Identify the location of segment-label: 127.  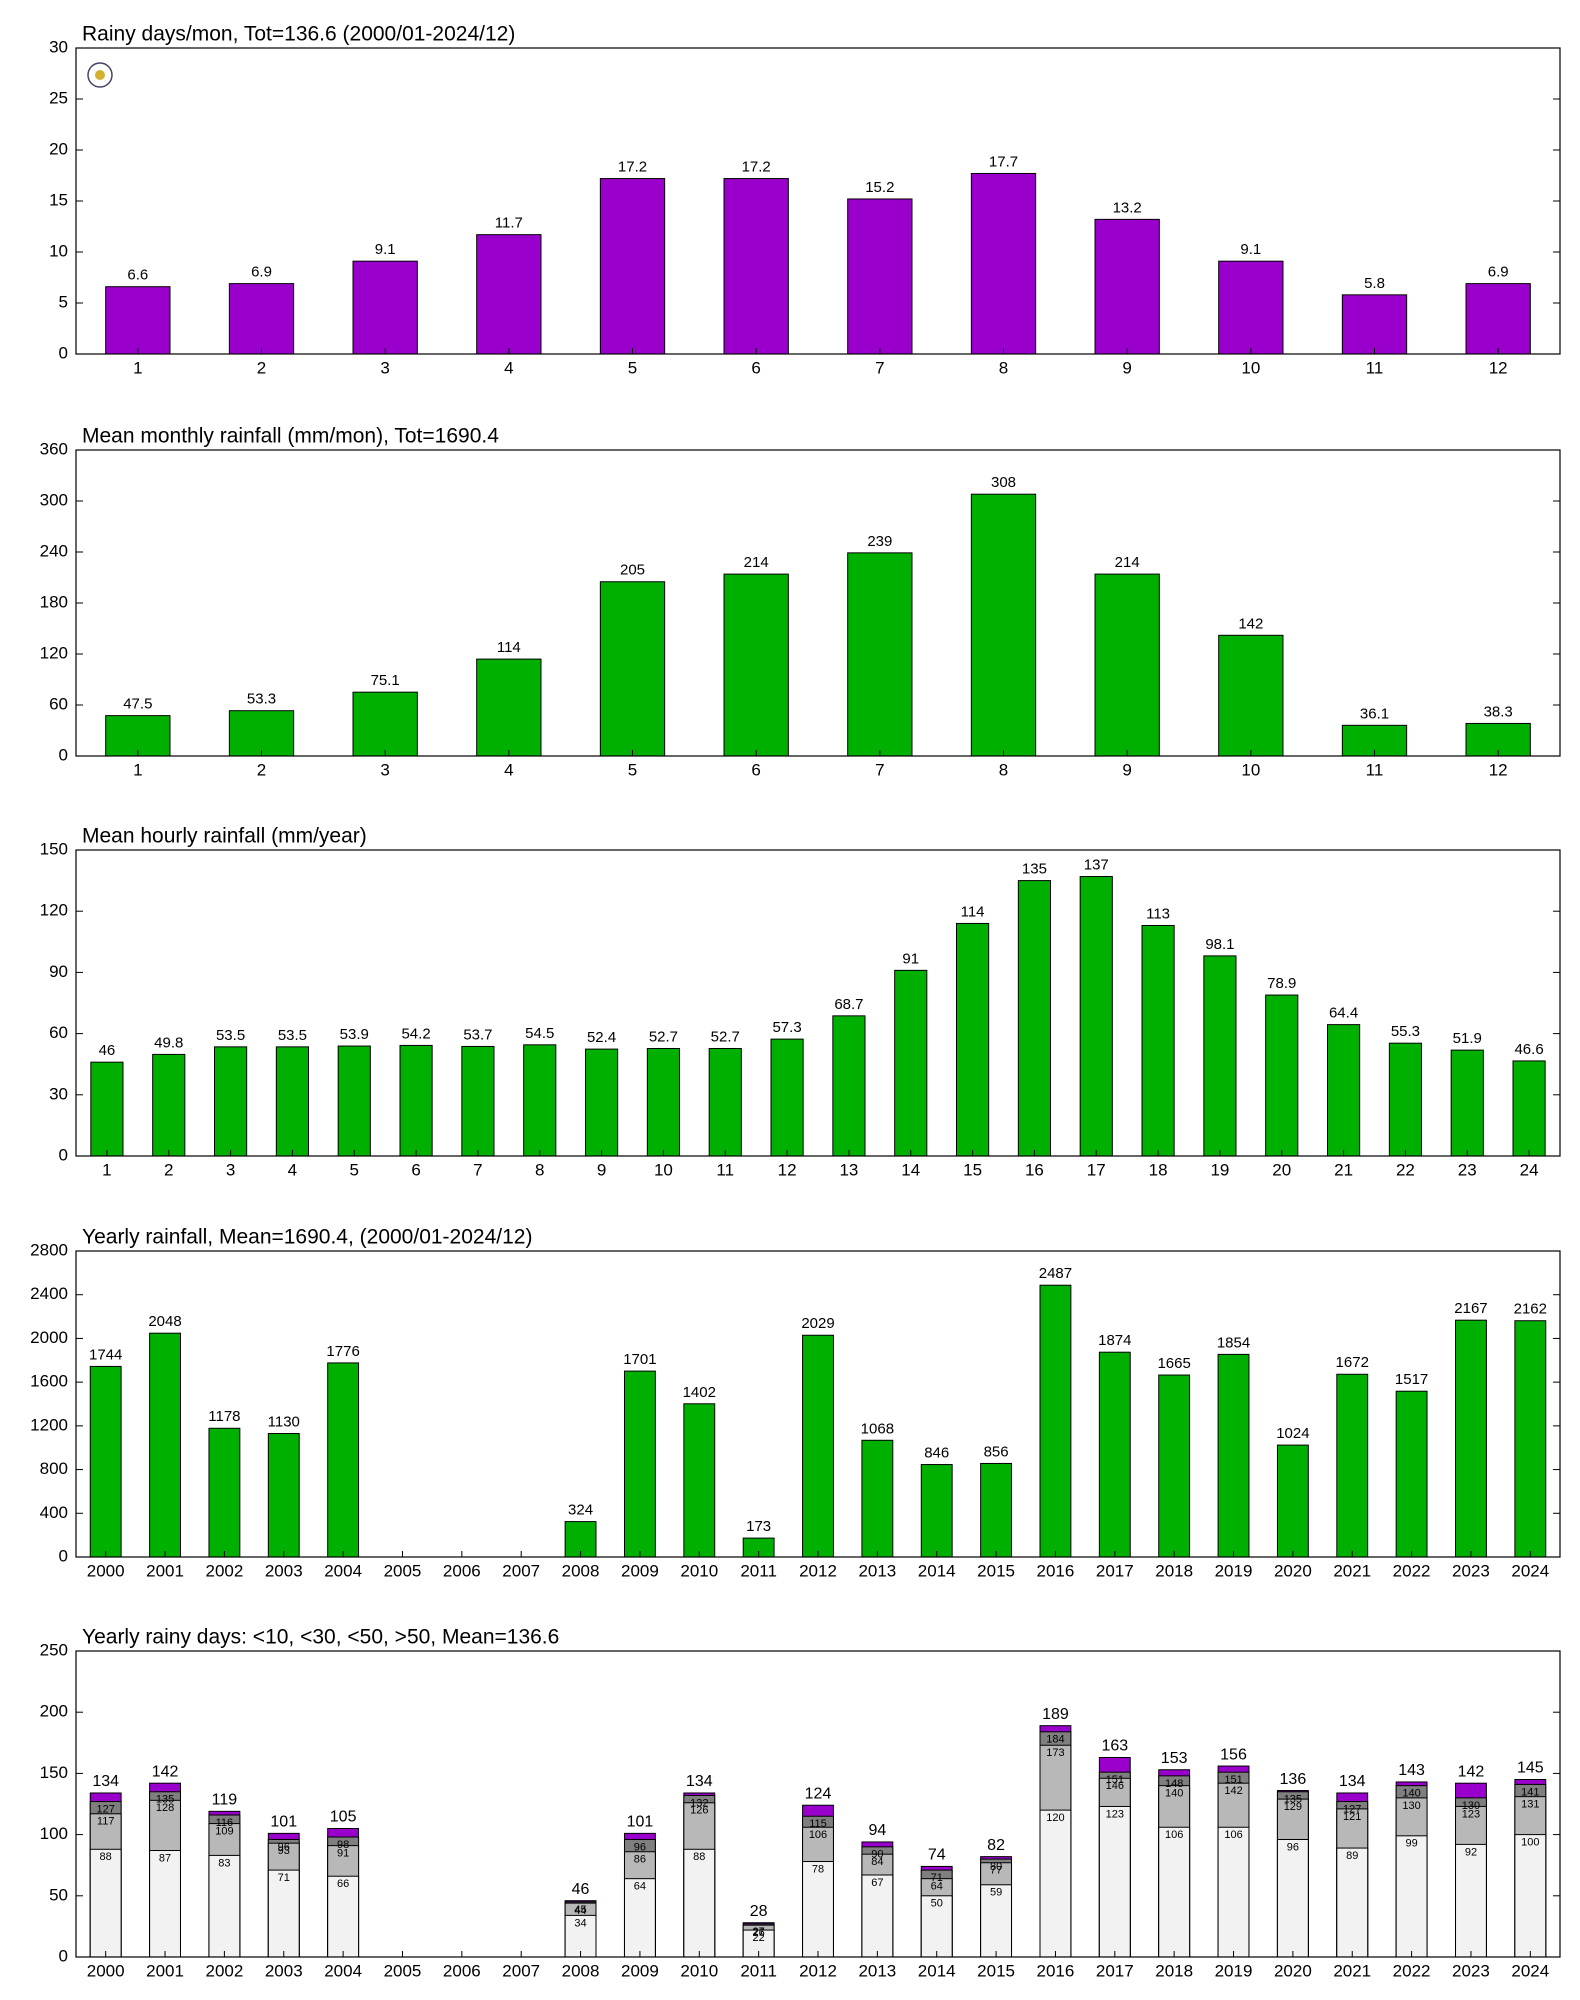
(106, 1809).